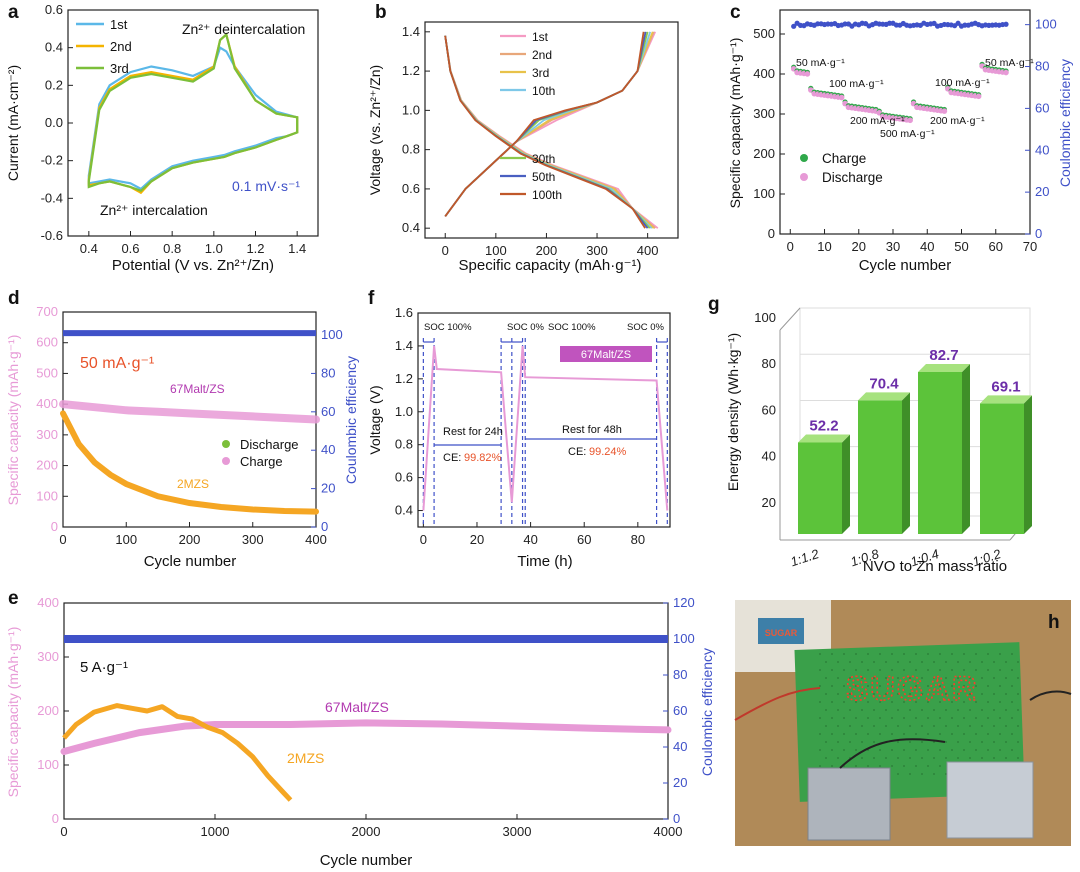  Describe the element at coordinates (297, 248) in the screenshot. I see `panel-a-xtick-label: 1.4` at that location.